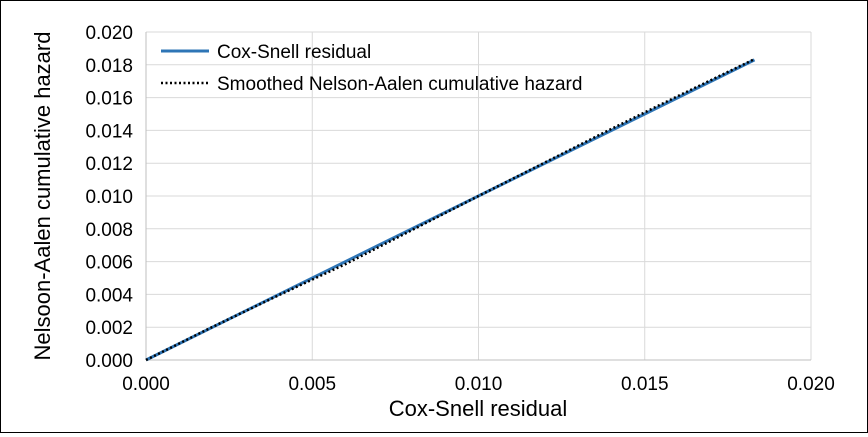 This screenshot has width=868, height=437. Describe the element at coordinates (312, 384) in the screenshot. I see `x-tick-label: 0.005` at that location.